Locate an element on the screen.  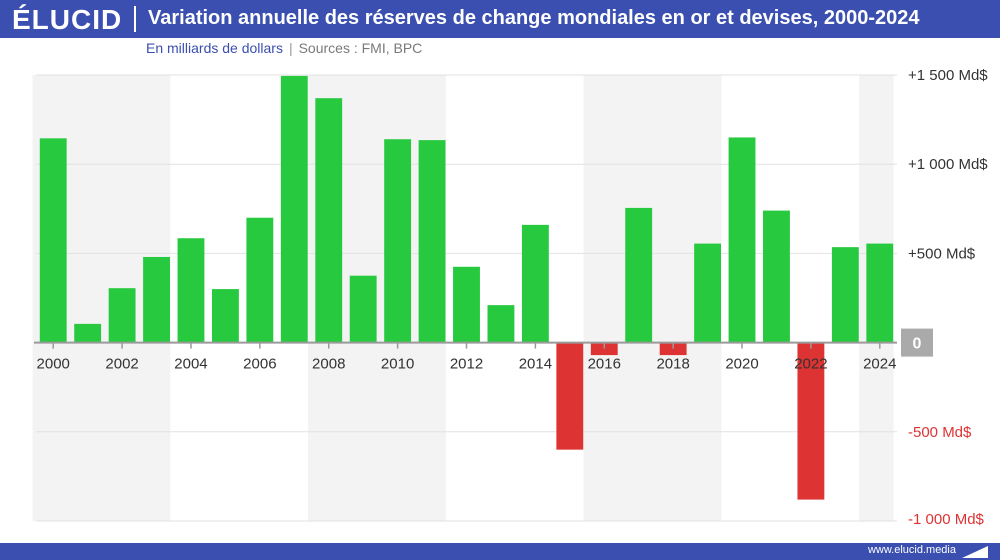
zero-badge is located at coordinates (917, 342).